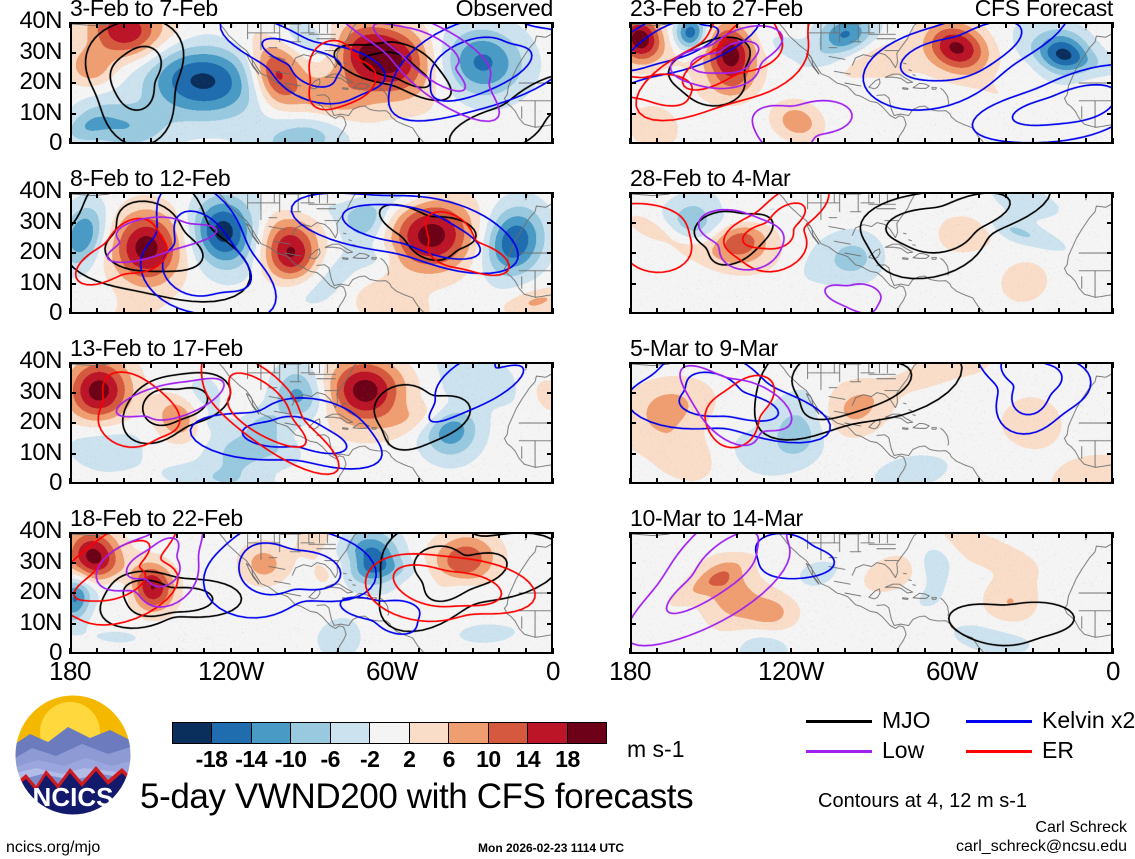 The width and height of the screenshot is (1135, 859). What do you see at coordinates (449, 759) in the screenshot?
I see `colorbar-tick-label: 6` at bounding box center [449, 759].